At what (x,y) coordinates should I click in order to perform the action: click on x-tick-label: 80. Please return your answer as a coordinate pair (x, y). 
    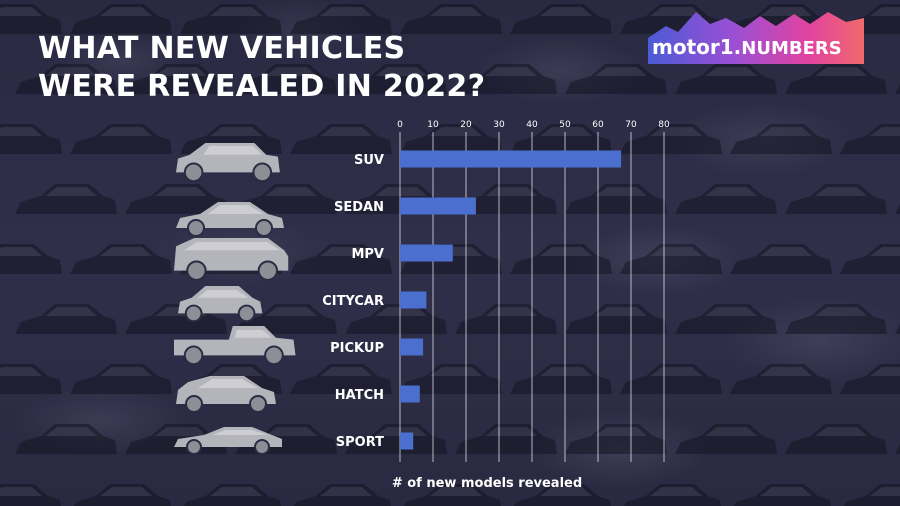
    Looking at the image, I should click on (664, 125).